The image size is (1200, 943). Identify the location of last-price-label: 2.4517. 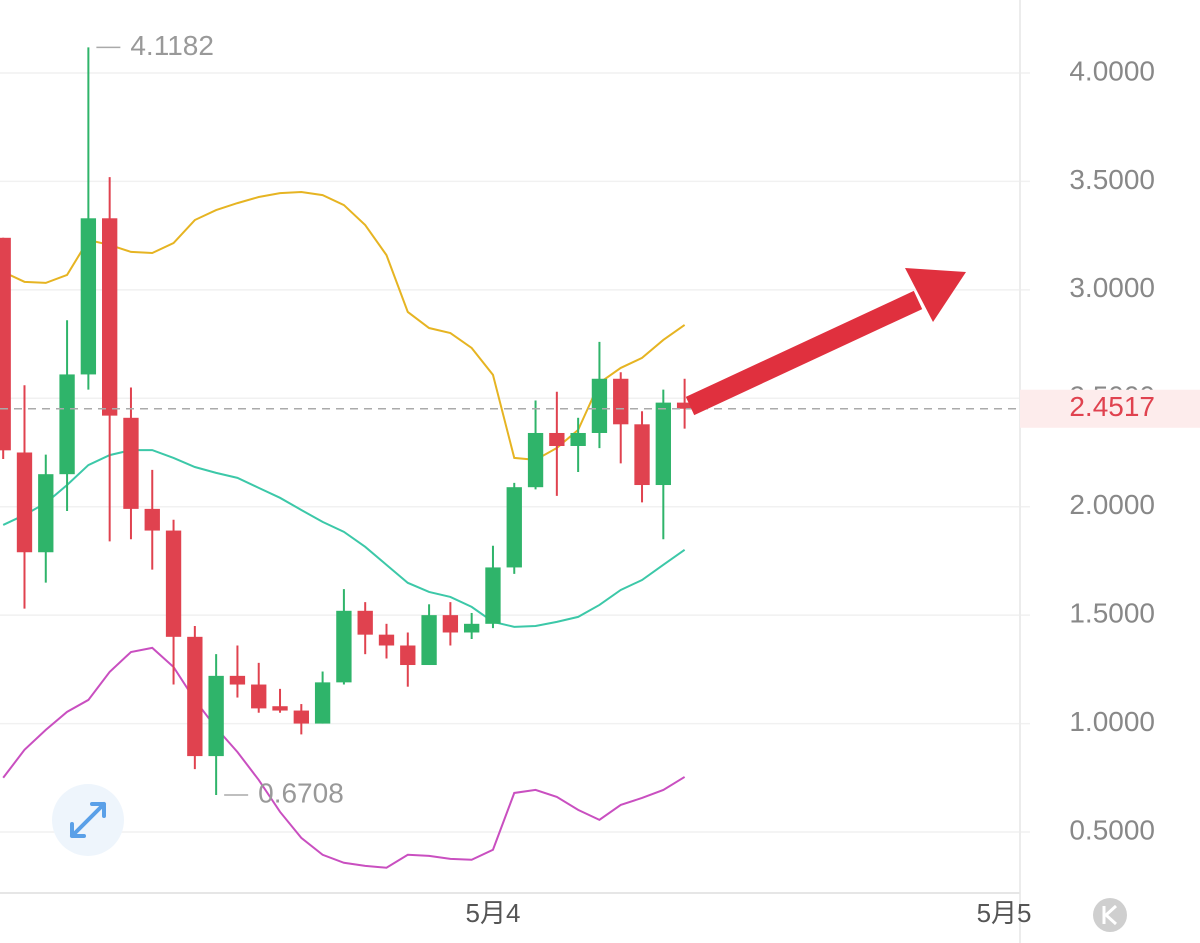
(1112, 406).